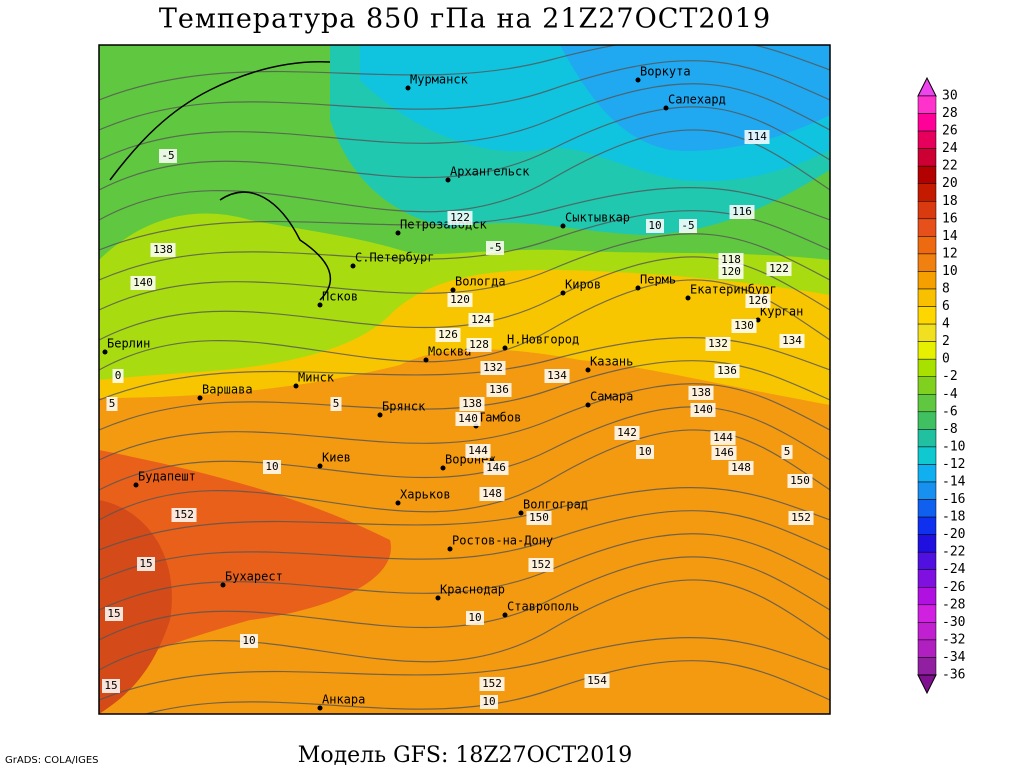  What do you see at coordinates (718, 343) in the screenshot?
I see `contour-label: 132` at bounding box center [718, 343].